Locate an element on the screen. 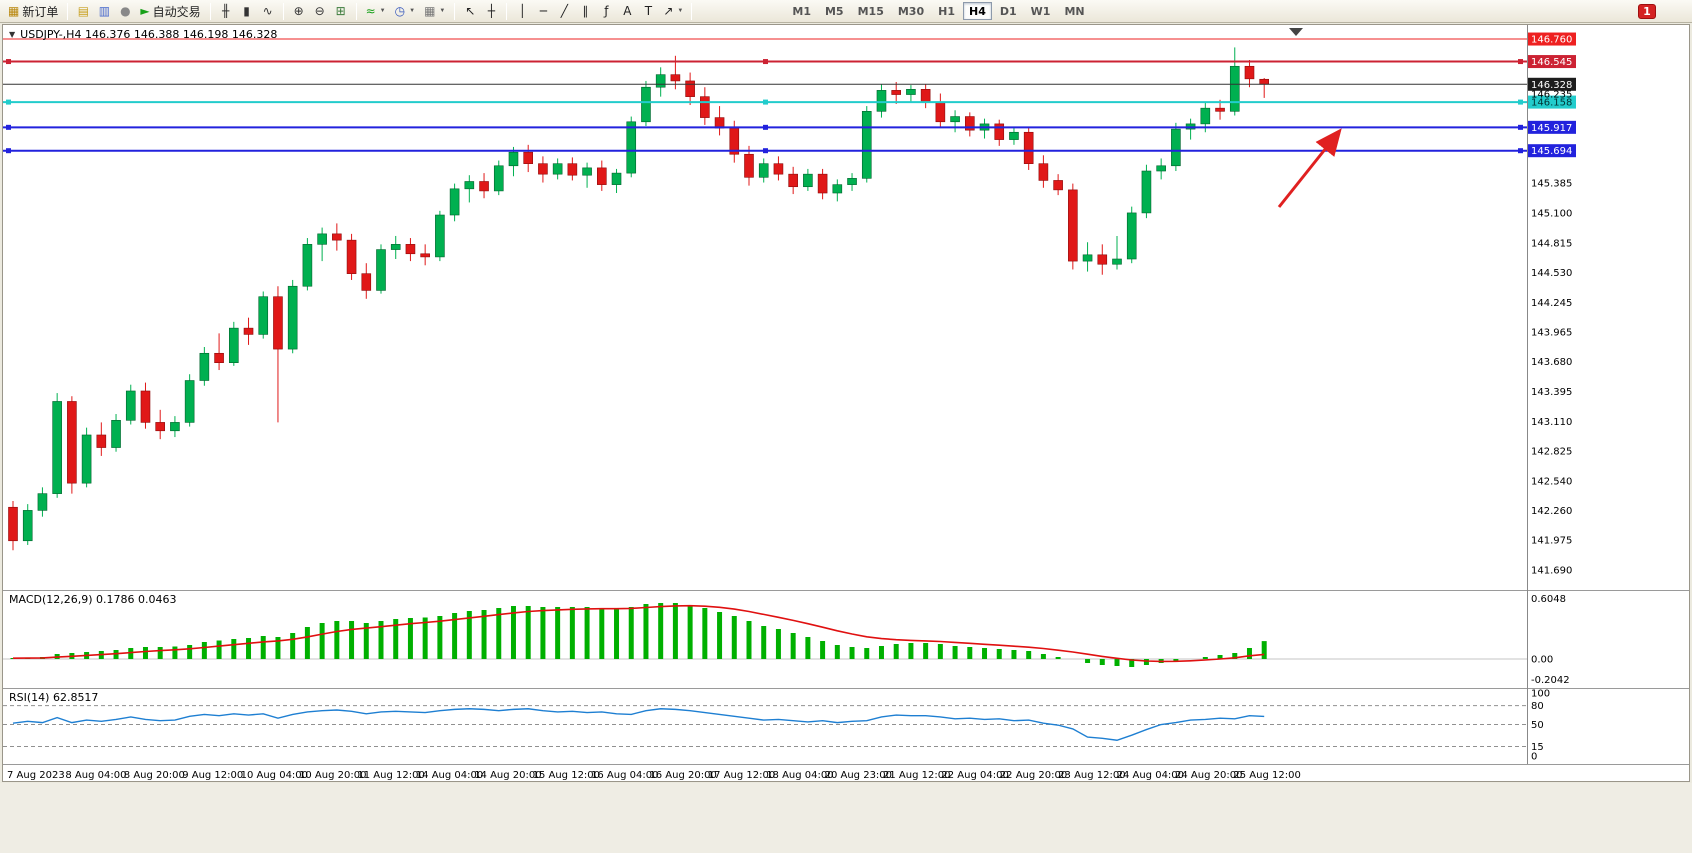  indicators-button: ≈ ▼ is located at coordinates (376, 11).